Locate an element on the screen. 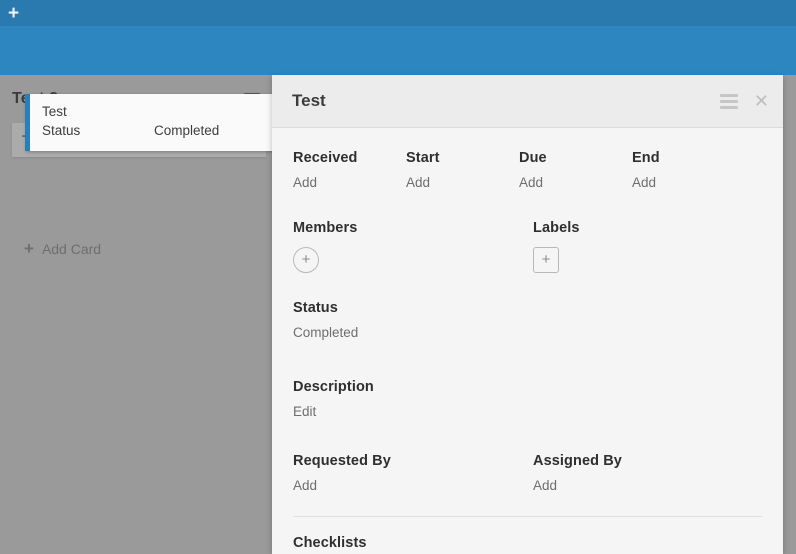  description-edit-link: Edit is located at coordinates (305, 411).